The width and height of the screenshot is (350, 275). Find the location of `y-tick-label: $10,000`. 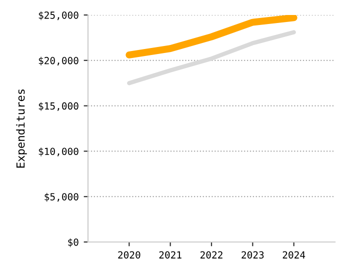

y-tick-label: $10,000 is located at coordinates (58, 152).